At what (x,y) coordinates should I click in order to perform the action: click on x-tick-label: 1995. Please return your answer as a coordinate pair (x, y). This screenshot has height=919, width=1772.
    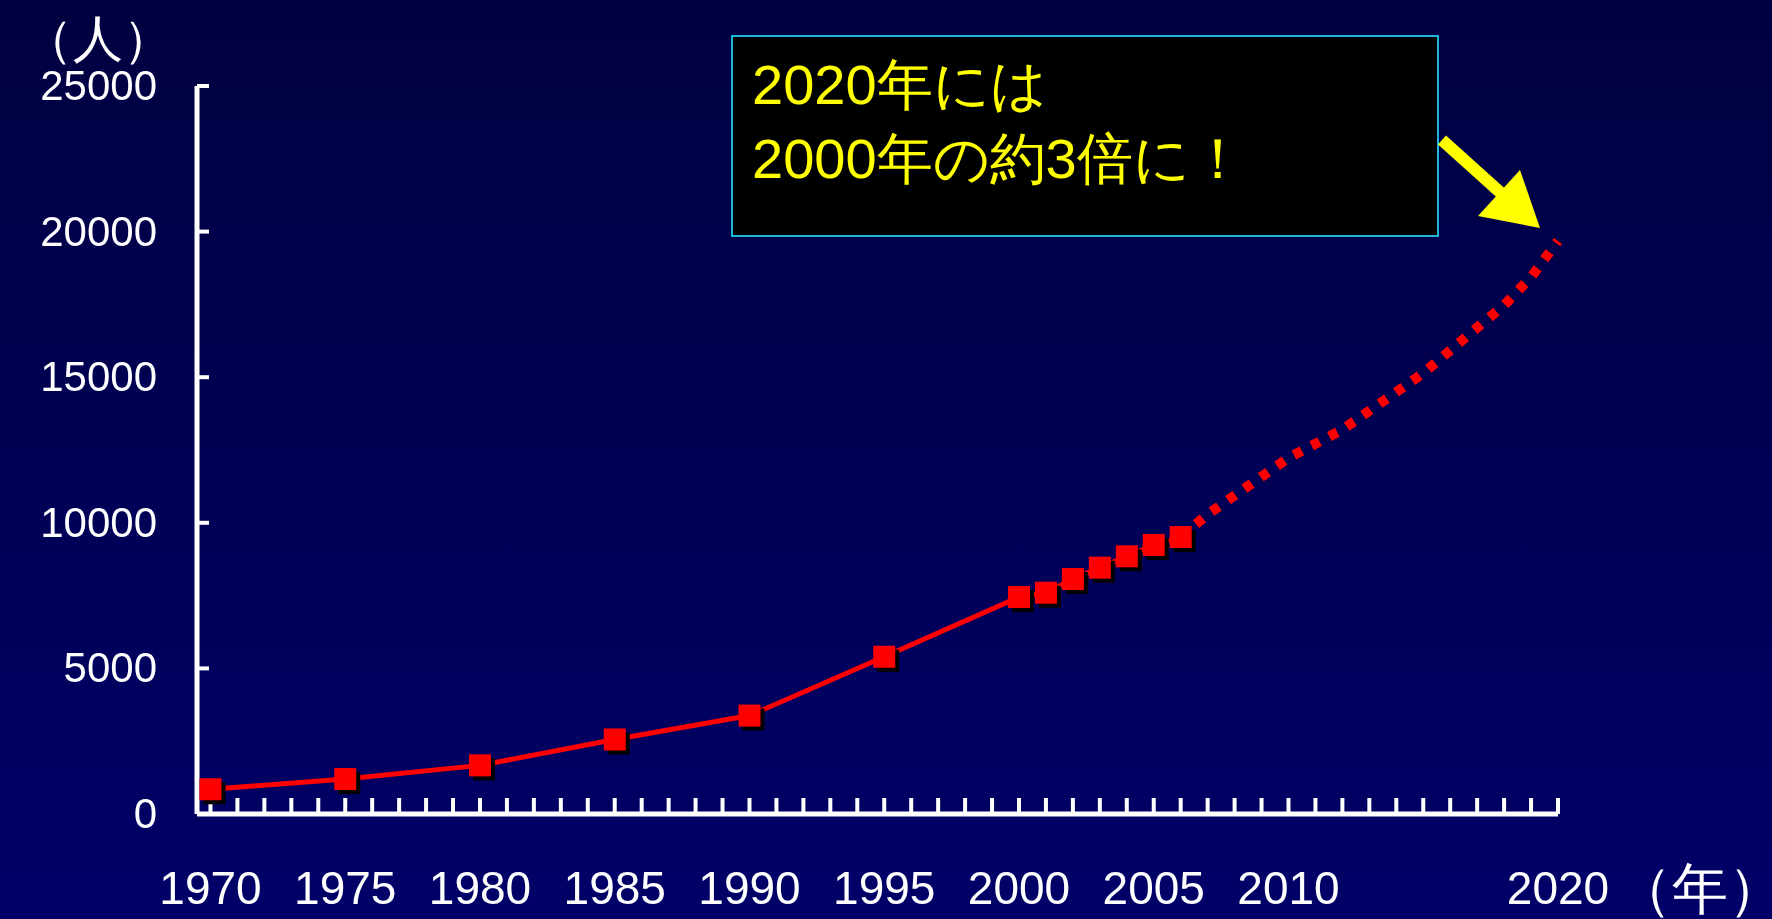
    Looking at the image, I should click on (884, 888).